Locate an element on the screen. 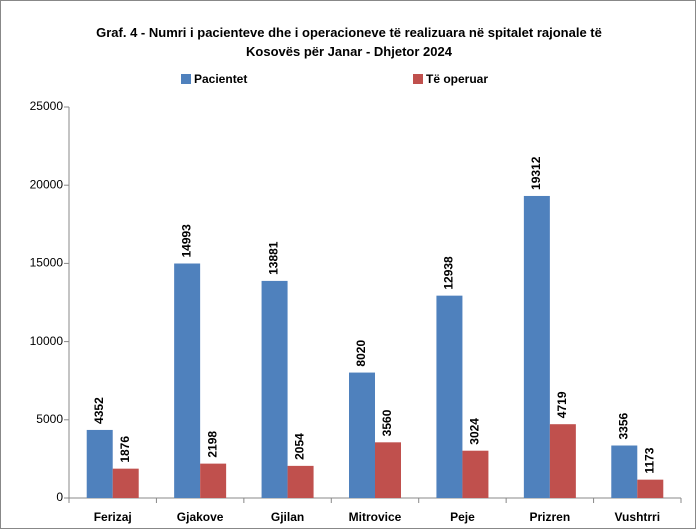 The image size is (696, 529). y-tick-label: 25000 is located at coordinates (47, 106).